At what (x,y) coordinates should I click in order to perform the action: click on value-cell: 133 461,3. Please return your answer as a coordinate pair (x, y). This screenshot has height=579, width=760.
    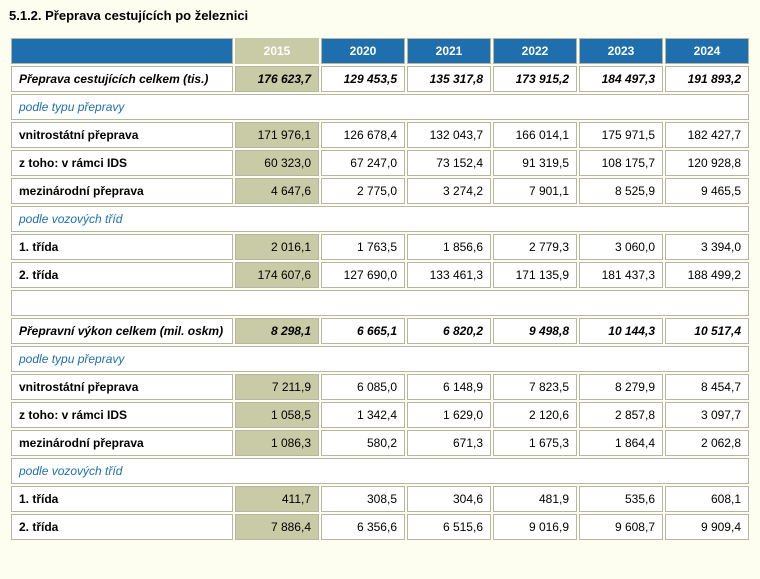
    Looking at the image, I should click on (449, 275).